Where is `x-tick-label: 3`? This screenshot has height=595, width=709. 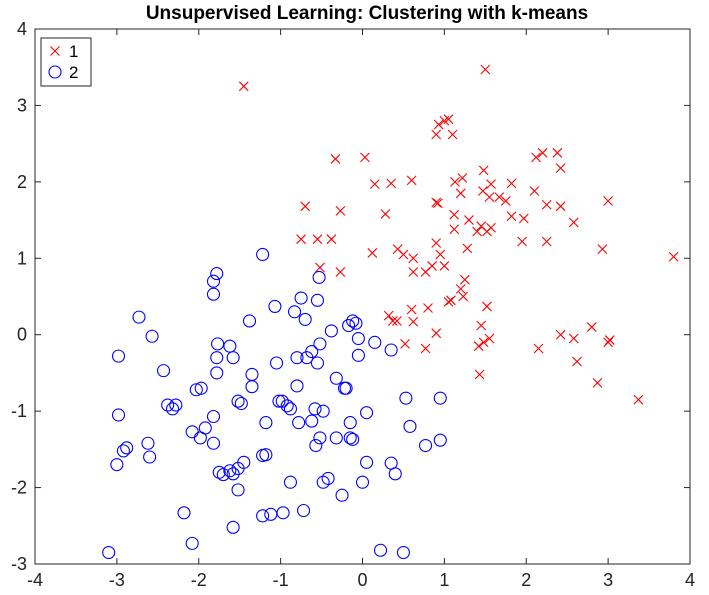
x-tick-label: 3 is located at coordinates (608, 580).